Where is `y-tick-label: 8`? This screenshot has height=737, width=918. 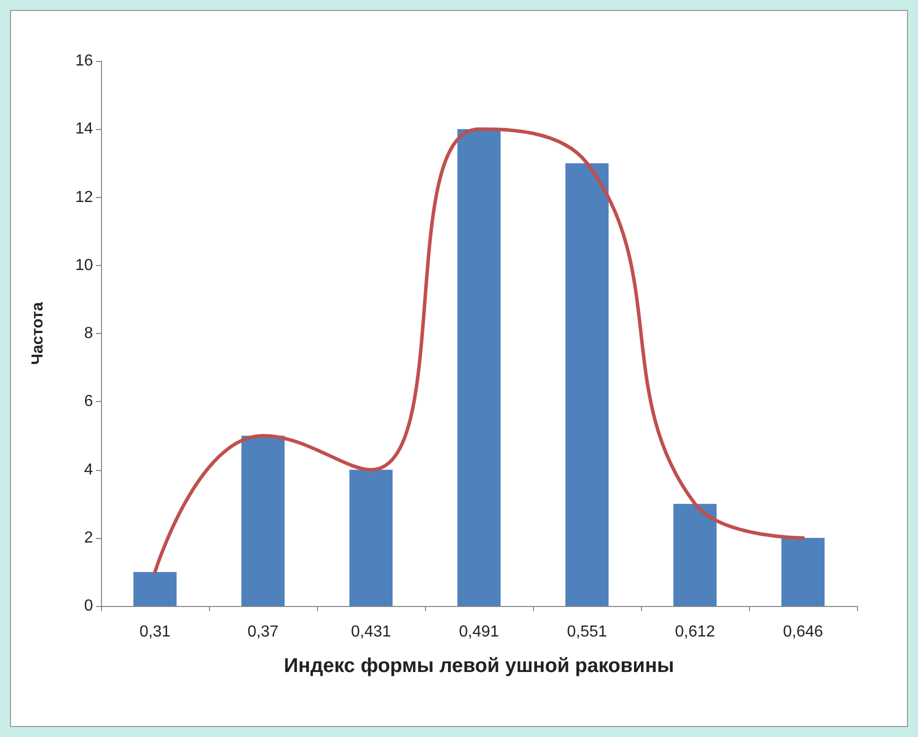
y-tick-label: 8 is located at coordinates (89, 333).